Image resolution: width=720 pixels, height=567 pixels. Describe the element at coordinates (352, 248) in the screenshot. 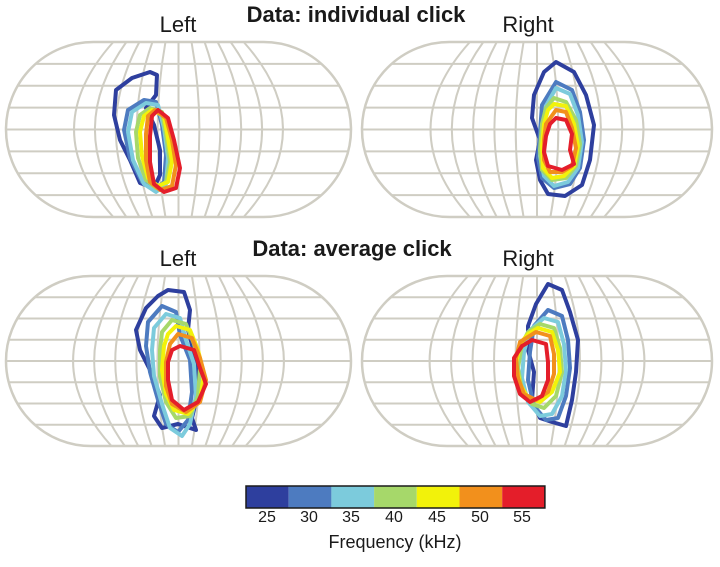

I see `panel-heading-average: Data: average click` at that location.